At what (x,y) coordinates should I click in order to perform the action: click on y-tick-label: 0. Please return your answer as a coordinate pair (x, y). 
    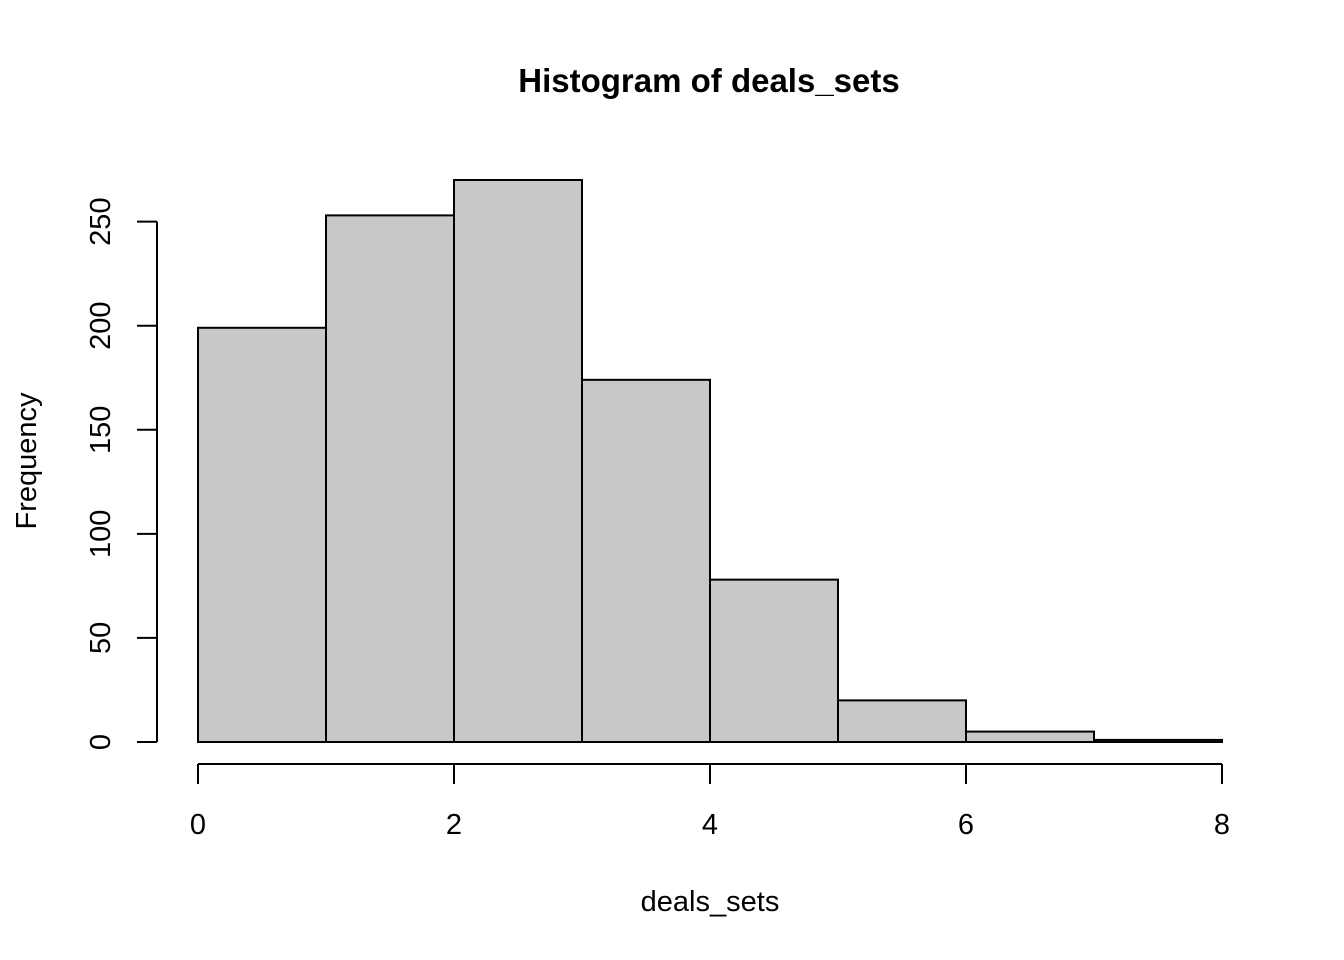
    Looking at the image, I should click on (101, 742).